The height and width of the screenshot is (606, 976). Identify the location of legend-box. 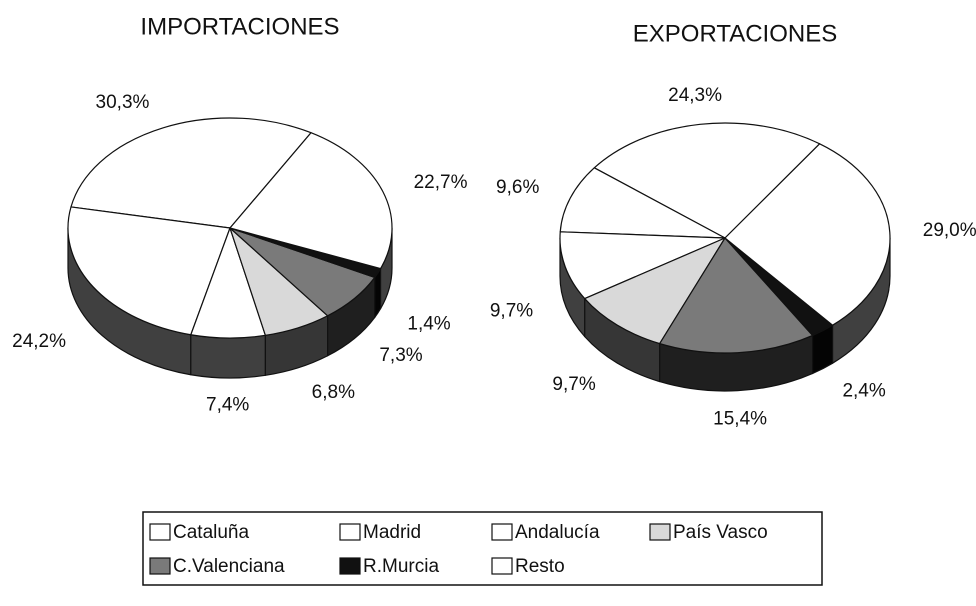
(482, 548).